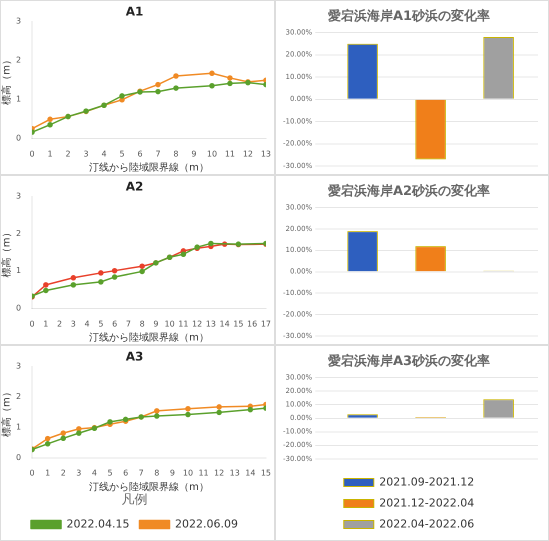 Image resolution: width=549 pixels, height=541 pixels. What do you see at coordinates (206, 523) in the screenshot?
I see `legend-label: 2022.06.09` at bounding box center [206, 523].